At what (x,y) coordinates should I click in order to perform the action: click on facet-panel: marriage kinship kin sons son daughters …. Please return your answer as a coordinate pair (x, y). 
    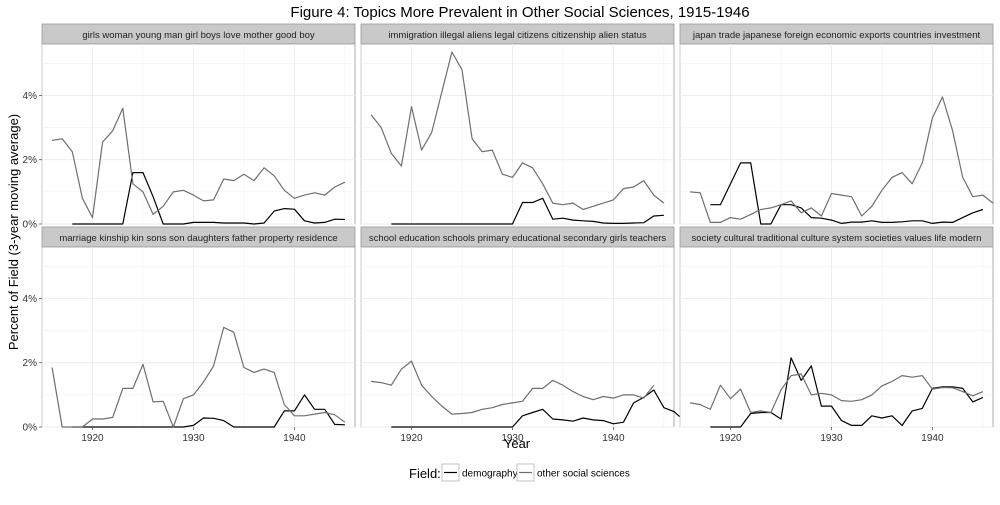
    Looking at the image, I should click on (189, 335).